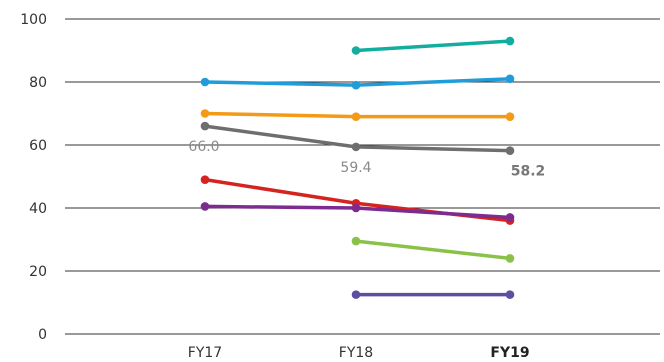 This screenshot has height=362, width=664. I want to click on y-tick-label: 100, so click(33, 20).